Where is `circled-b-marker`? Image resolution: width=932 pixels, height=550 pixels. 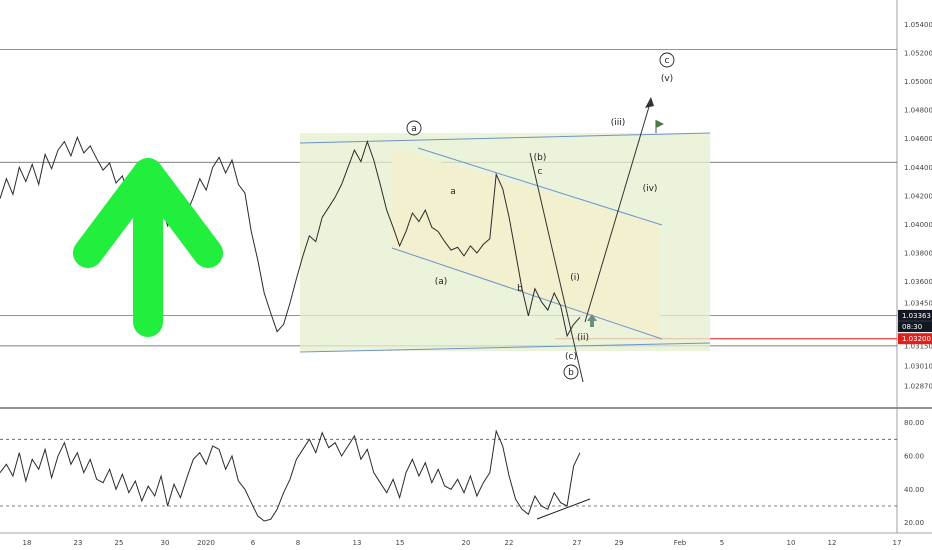
circled-b-marker is located at coordinates (571, 372).